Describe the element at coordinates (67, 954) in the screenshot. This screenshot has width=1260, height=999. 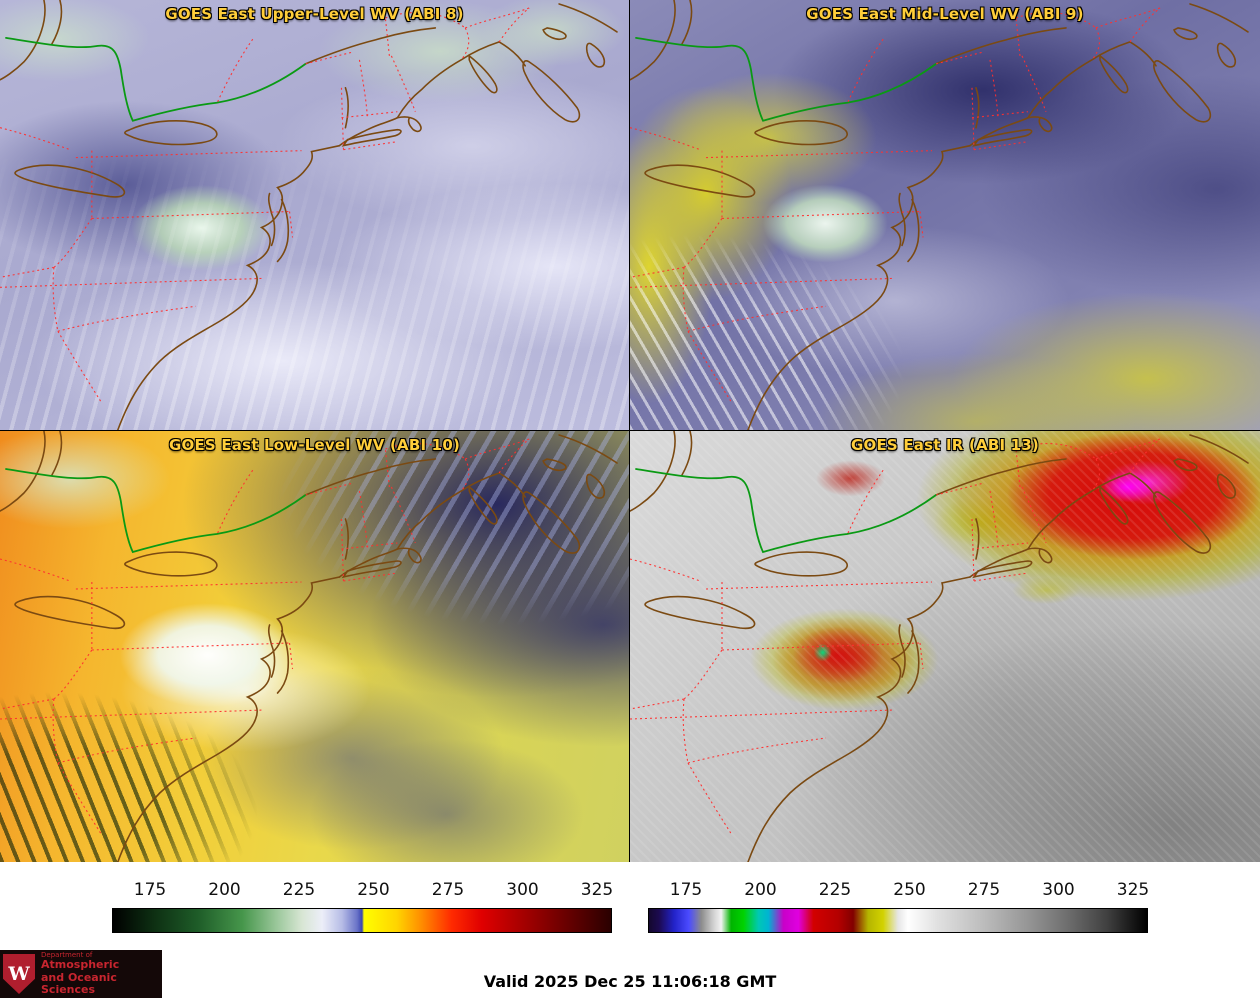
I see `logo-dept-label: Department of` at that location.